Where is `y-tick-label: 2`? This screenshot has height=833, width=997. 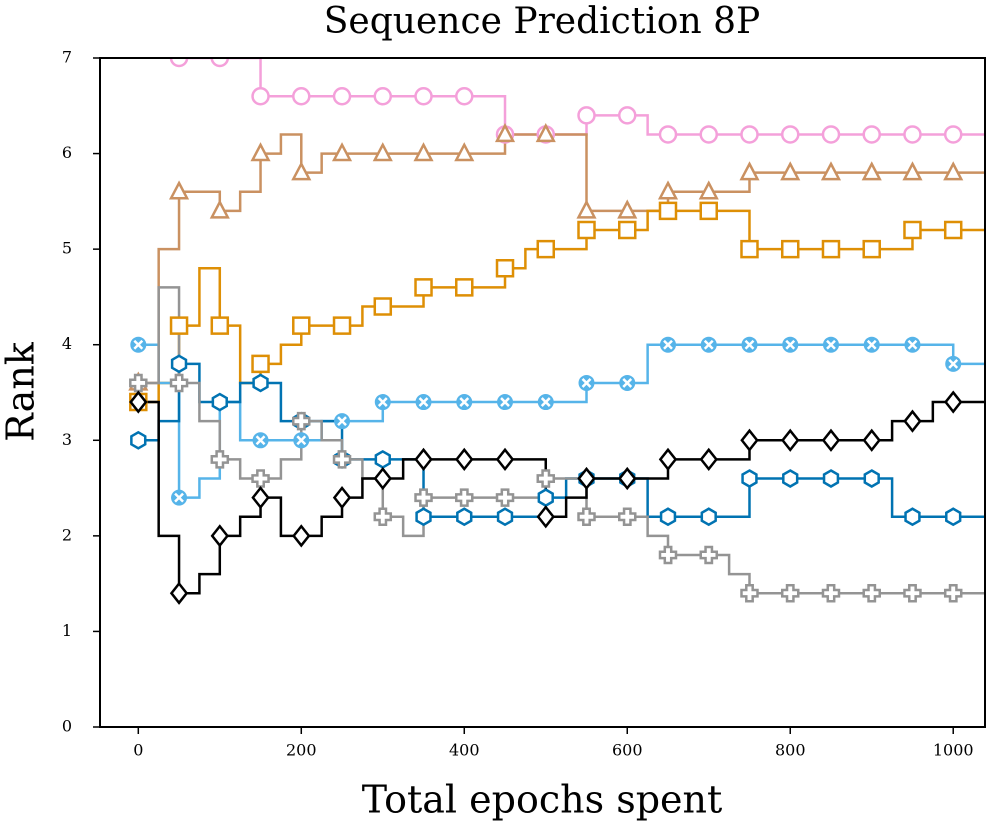
y-tick-label: 2 is located at coordinates (67, 534).